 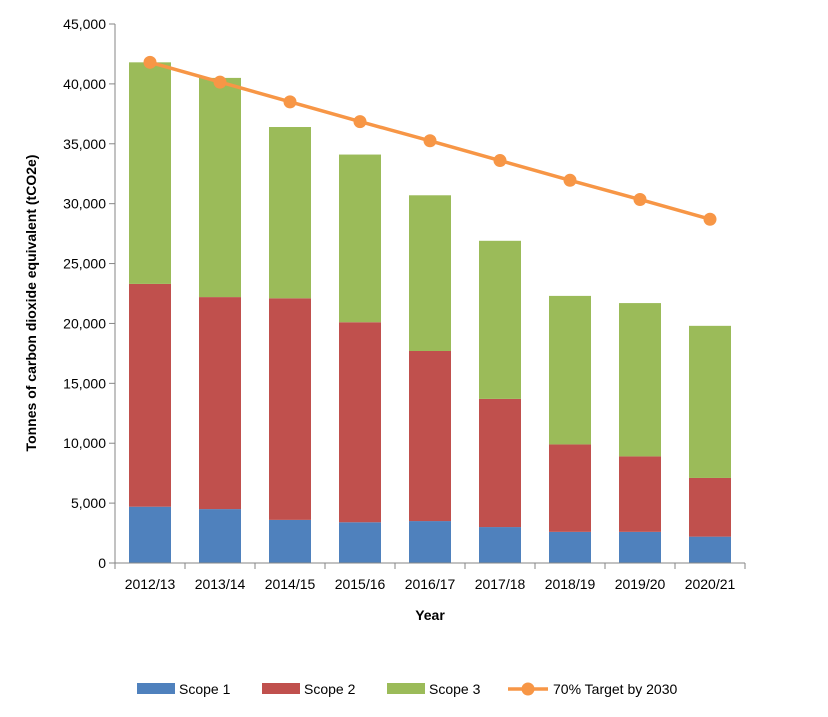 What do you see at coordinates (220, 584) in the screenshot?
I see `x-tick-label: 2013/14` at bounding box center [220, 584].